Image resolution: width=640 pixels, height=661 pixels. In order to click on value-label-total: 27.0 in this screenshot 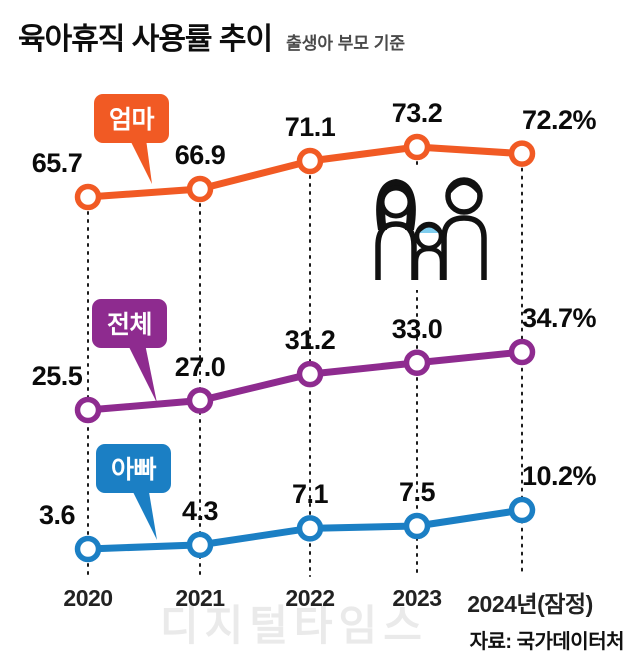, I will do `click(200, 366)`.